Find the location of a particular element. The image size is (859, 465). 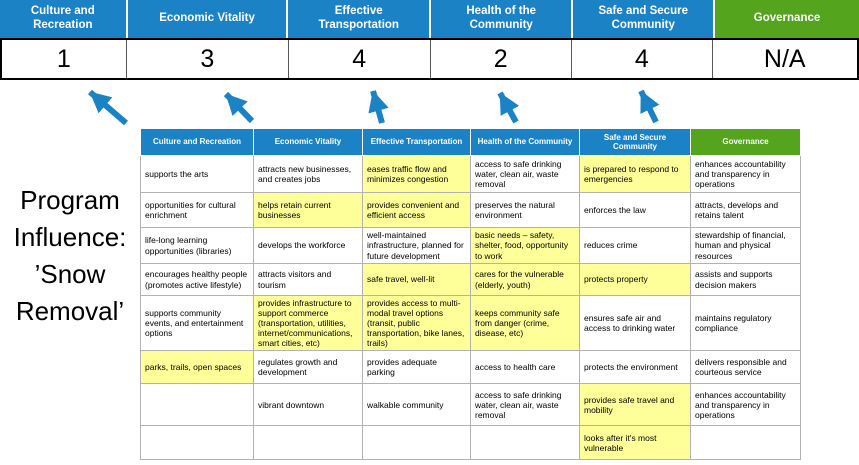

matrix-cell: vibrant downtown is located at coordinates (308, 405).